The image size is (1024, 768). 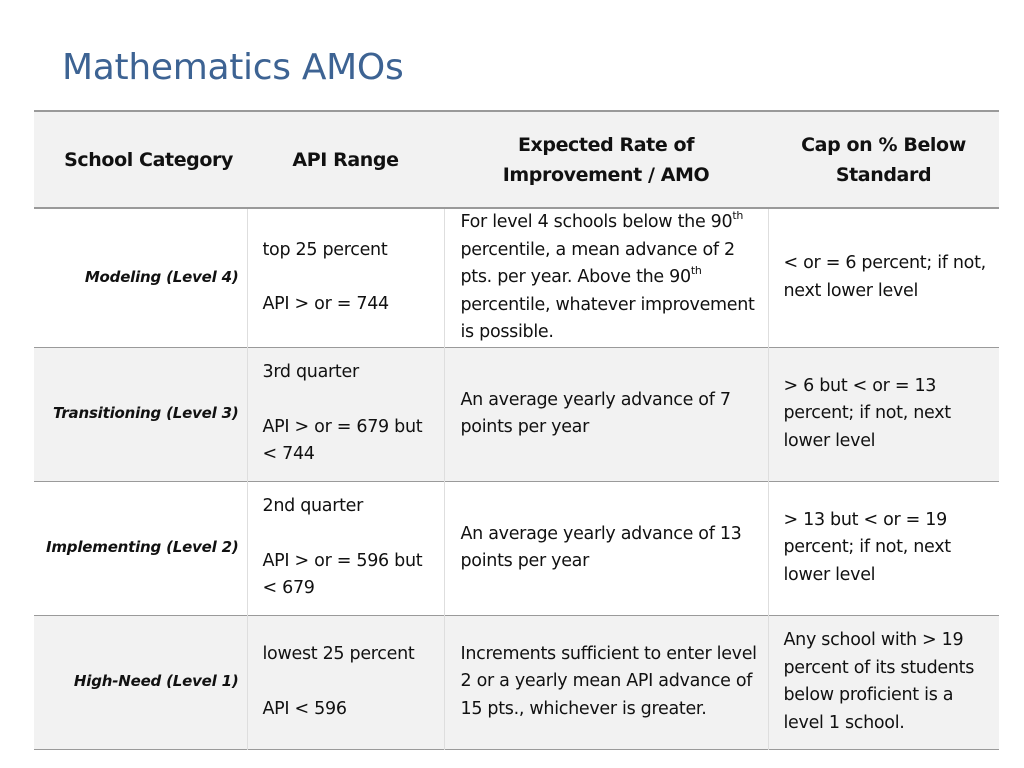 What do you see at coordinates (606, 174) in the screenshot?
I see `header-expected-line2: Improvement / AMO` at bounding box center [606, 174].